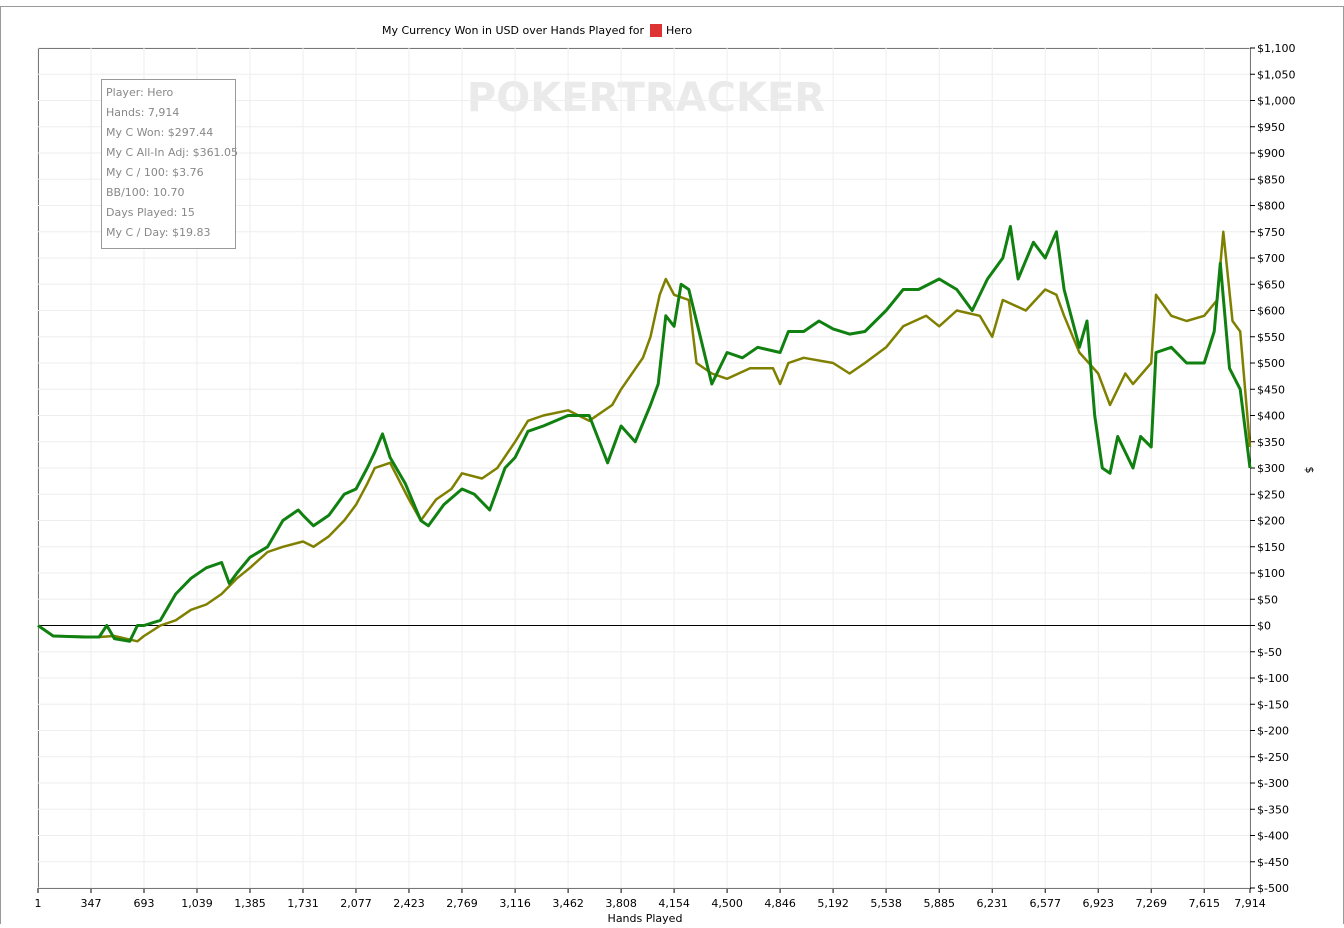 This screenshot has height=928, width=1344. I want to click on x-tick-label: 3,462, so click(568, 903).